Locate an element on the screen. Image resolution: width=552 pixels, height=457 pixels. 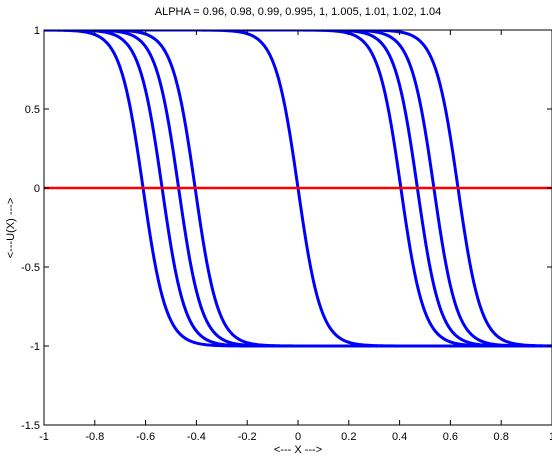
x-tick-label: -0.6 is located at coordinates (145, 437).